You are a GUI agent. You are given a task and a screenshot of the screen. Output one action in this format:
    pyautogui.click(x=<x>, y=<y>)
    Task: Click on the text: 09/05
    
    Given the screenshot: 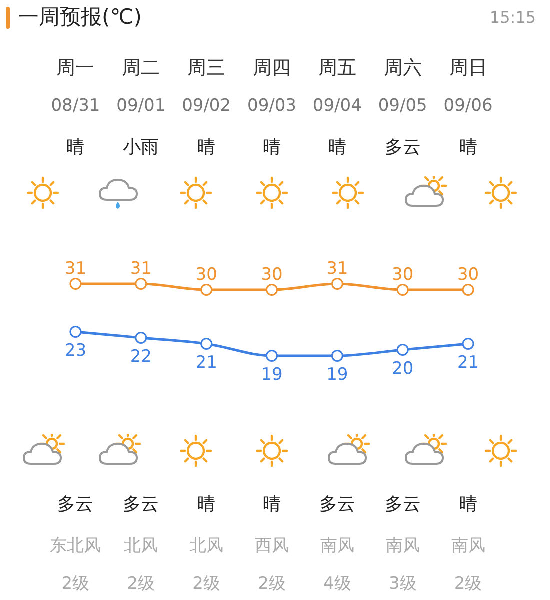 What is the action you would take?
    pyautogui.click(x=403, y=106)
    